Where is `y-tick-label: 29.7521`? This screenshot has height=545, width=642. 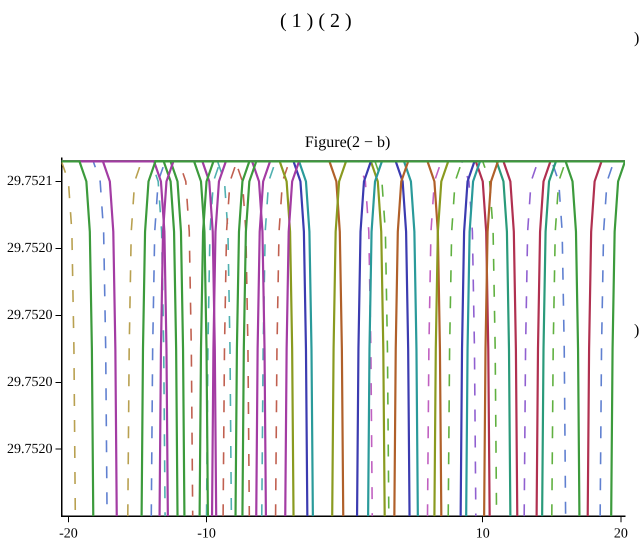
y-tick-label: 29.7521 is located at coordinates (29, 182).